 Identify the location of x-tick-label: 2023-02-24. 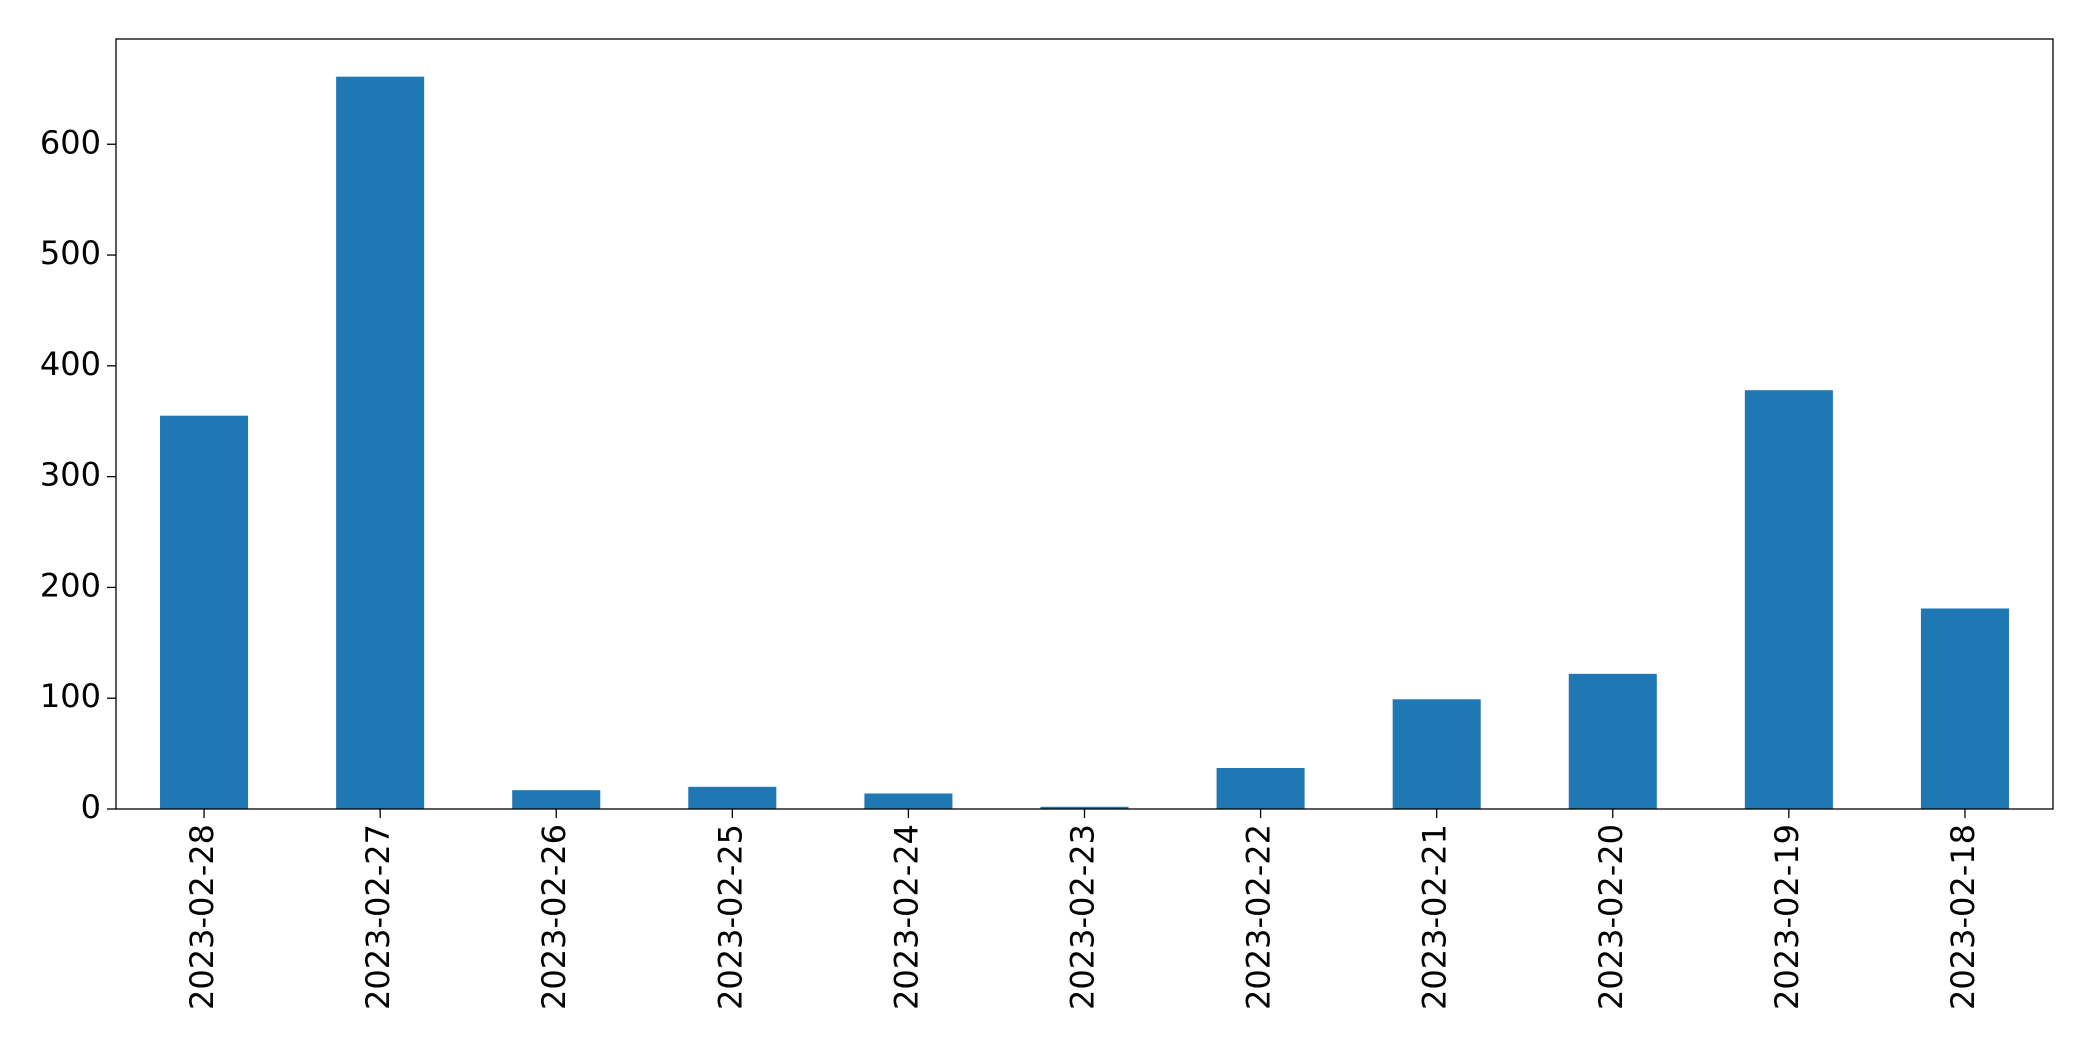
(906, 917).